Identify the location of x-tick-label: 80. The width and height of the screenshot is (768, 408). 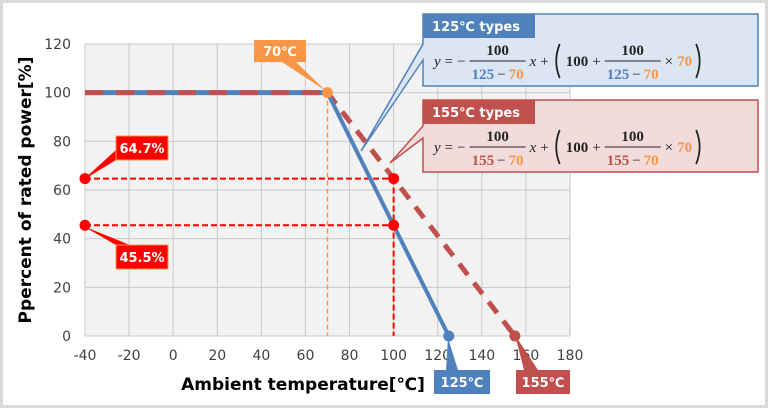
(350, 356).